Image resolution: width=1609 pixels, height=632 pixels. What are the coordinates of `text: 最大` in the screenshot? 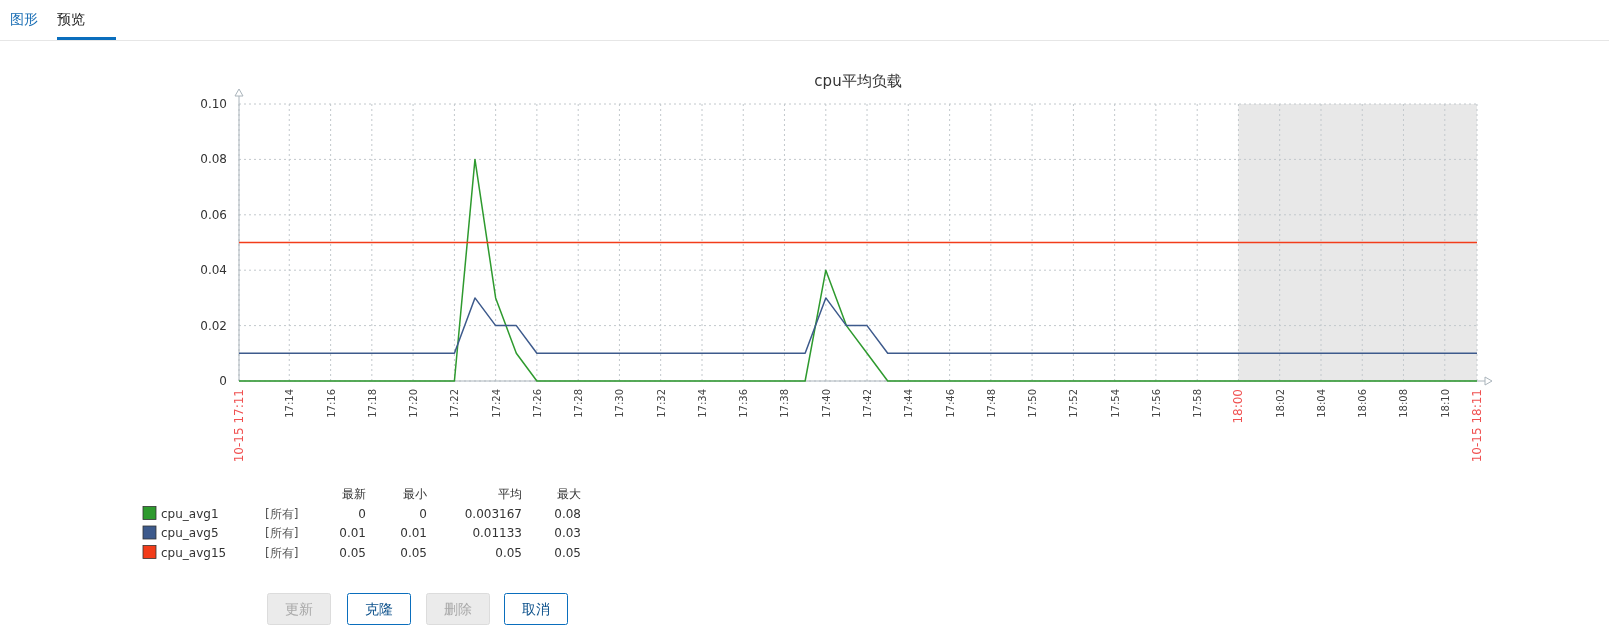 It's located at (569, 494).